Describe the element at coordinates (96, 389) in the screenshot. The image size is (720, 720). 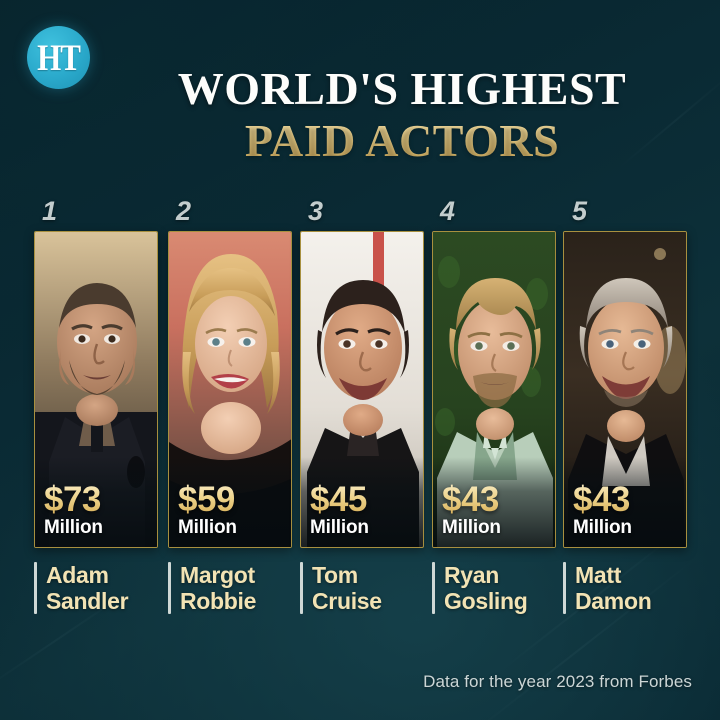
I see `actor-card-1: $73 Million` at that location.